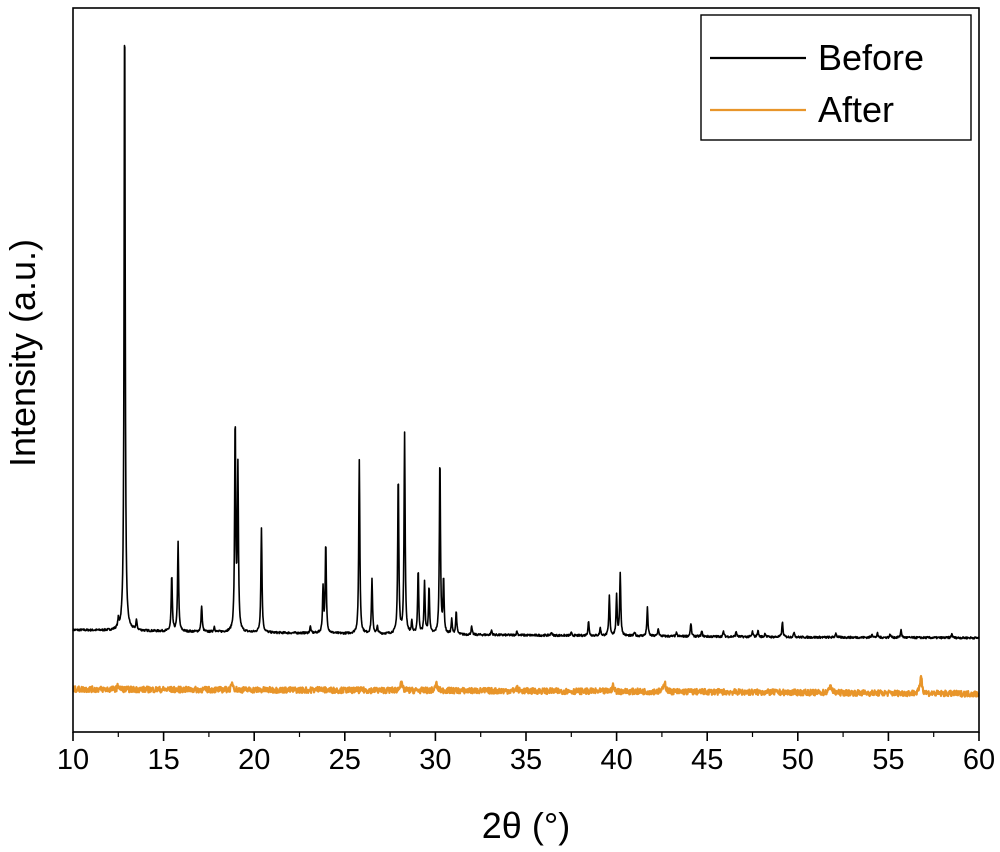 This screenshot has height=852, width=1000. What do you see at coordinates (254, 760) in the screenshot?
I see `x-tick-label: 20` at bounding box center [254, 760].